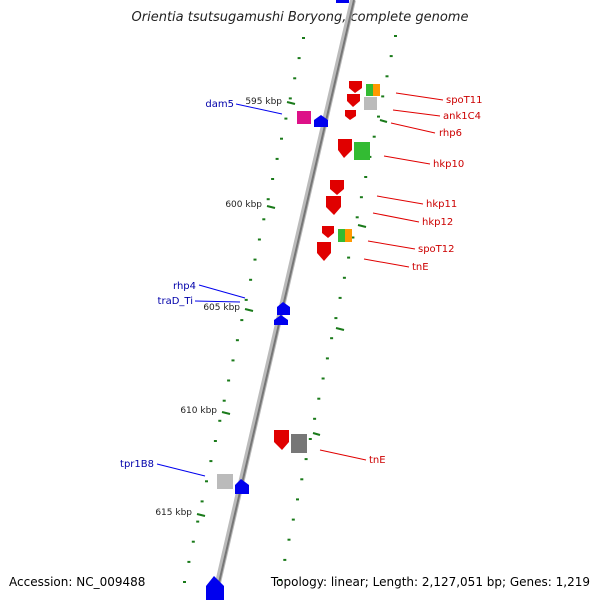  I want to click on feature-spoT12-arrow, so click(328, 232).